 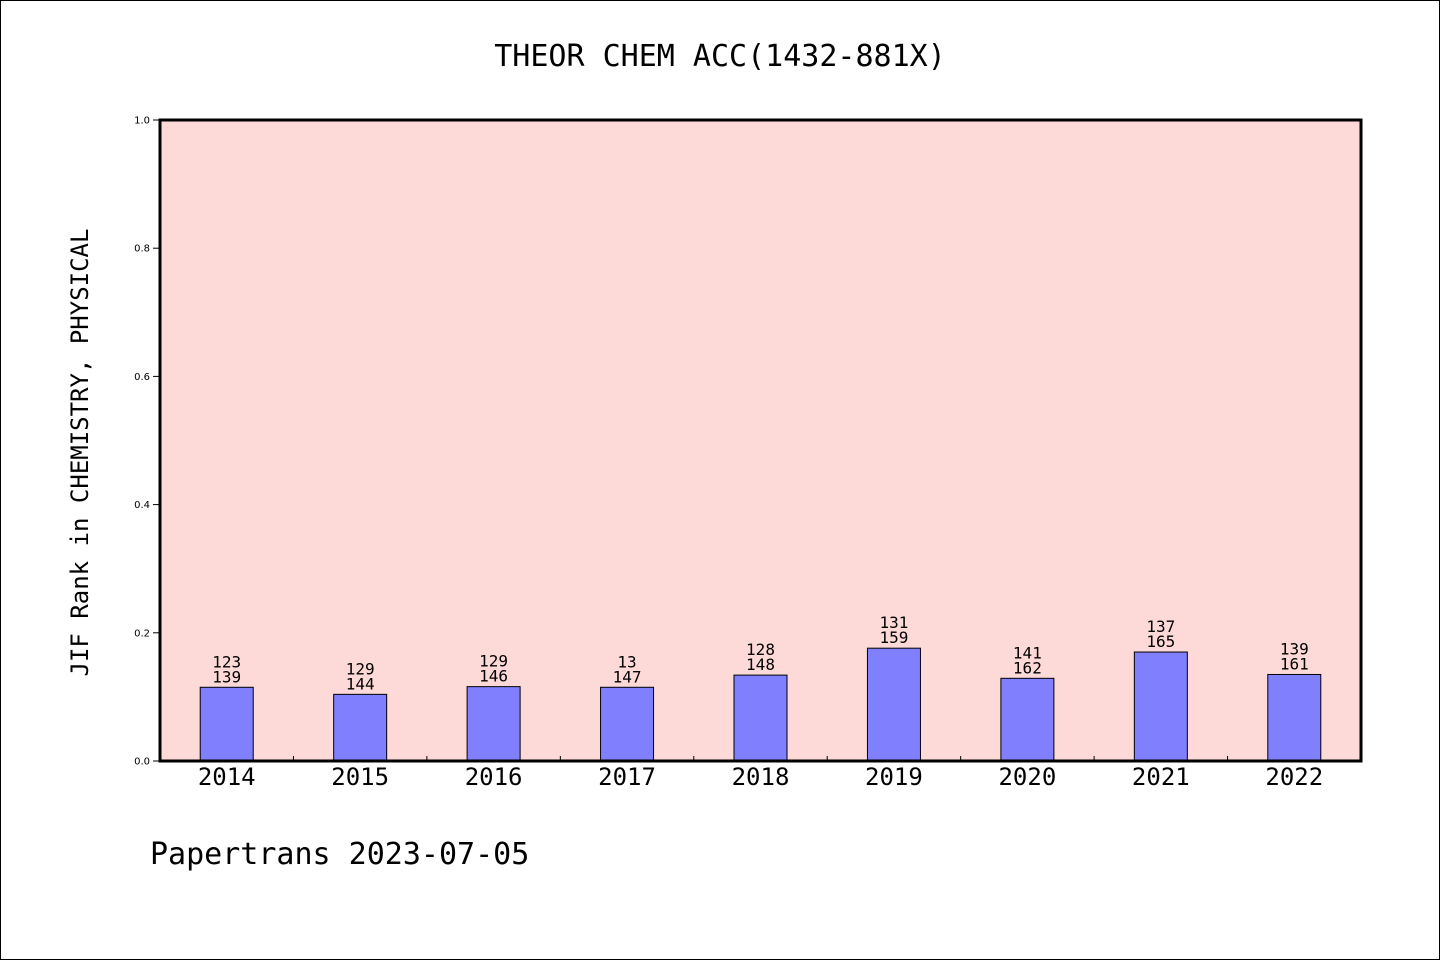 What do you see at coordinates (227, 777) in the screenshot?
I see `x-tick-label: 2014` at bounding box center [227, 777].